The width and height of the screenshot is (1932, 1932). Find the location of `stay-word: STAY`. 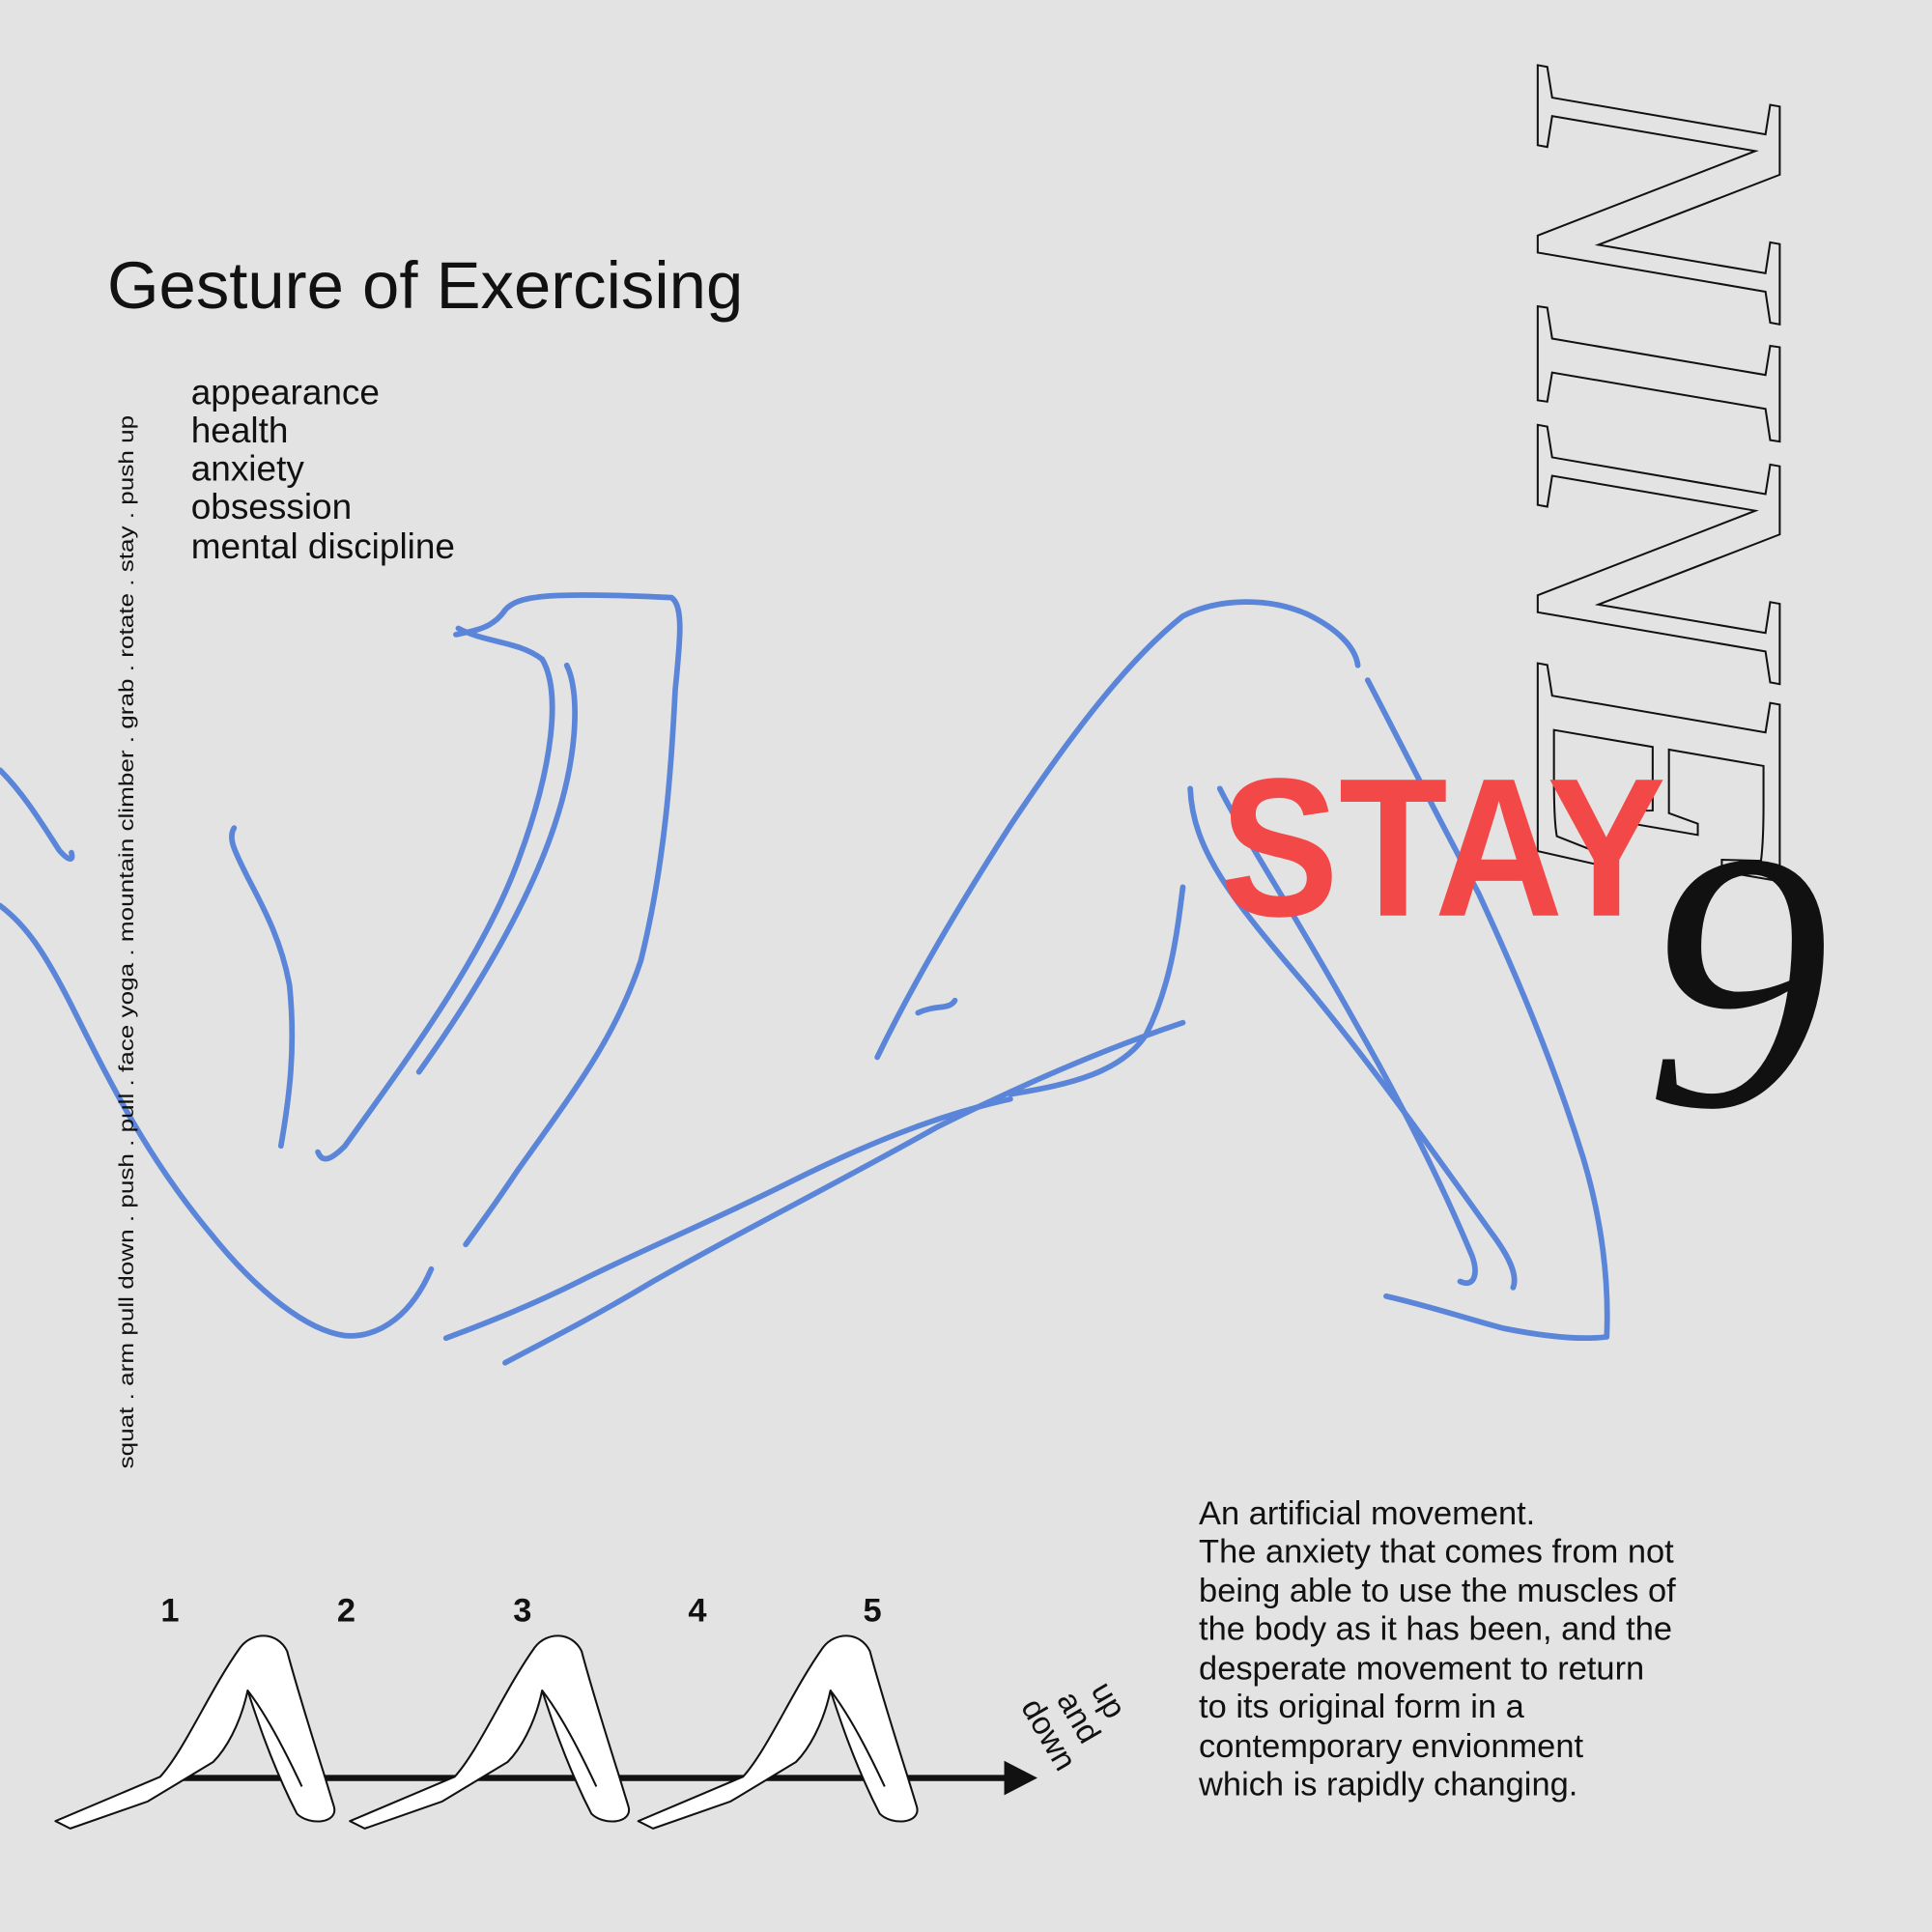

stay-word: STAY is located at coordinates (1443, 848).